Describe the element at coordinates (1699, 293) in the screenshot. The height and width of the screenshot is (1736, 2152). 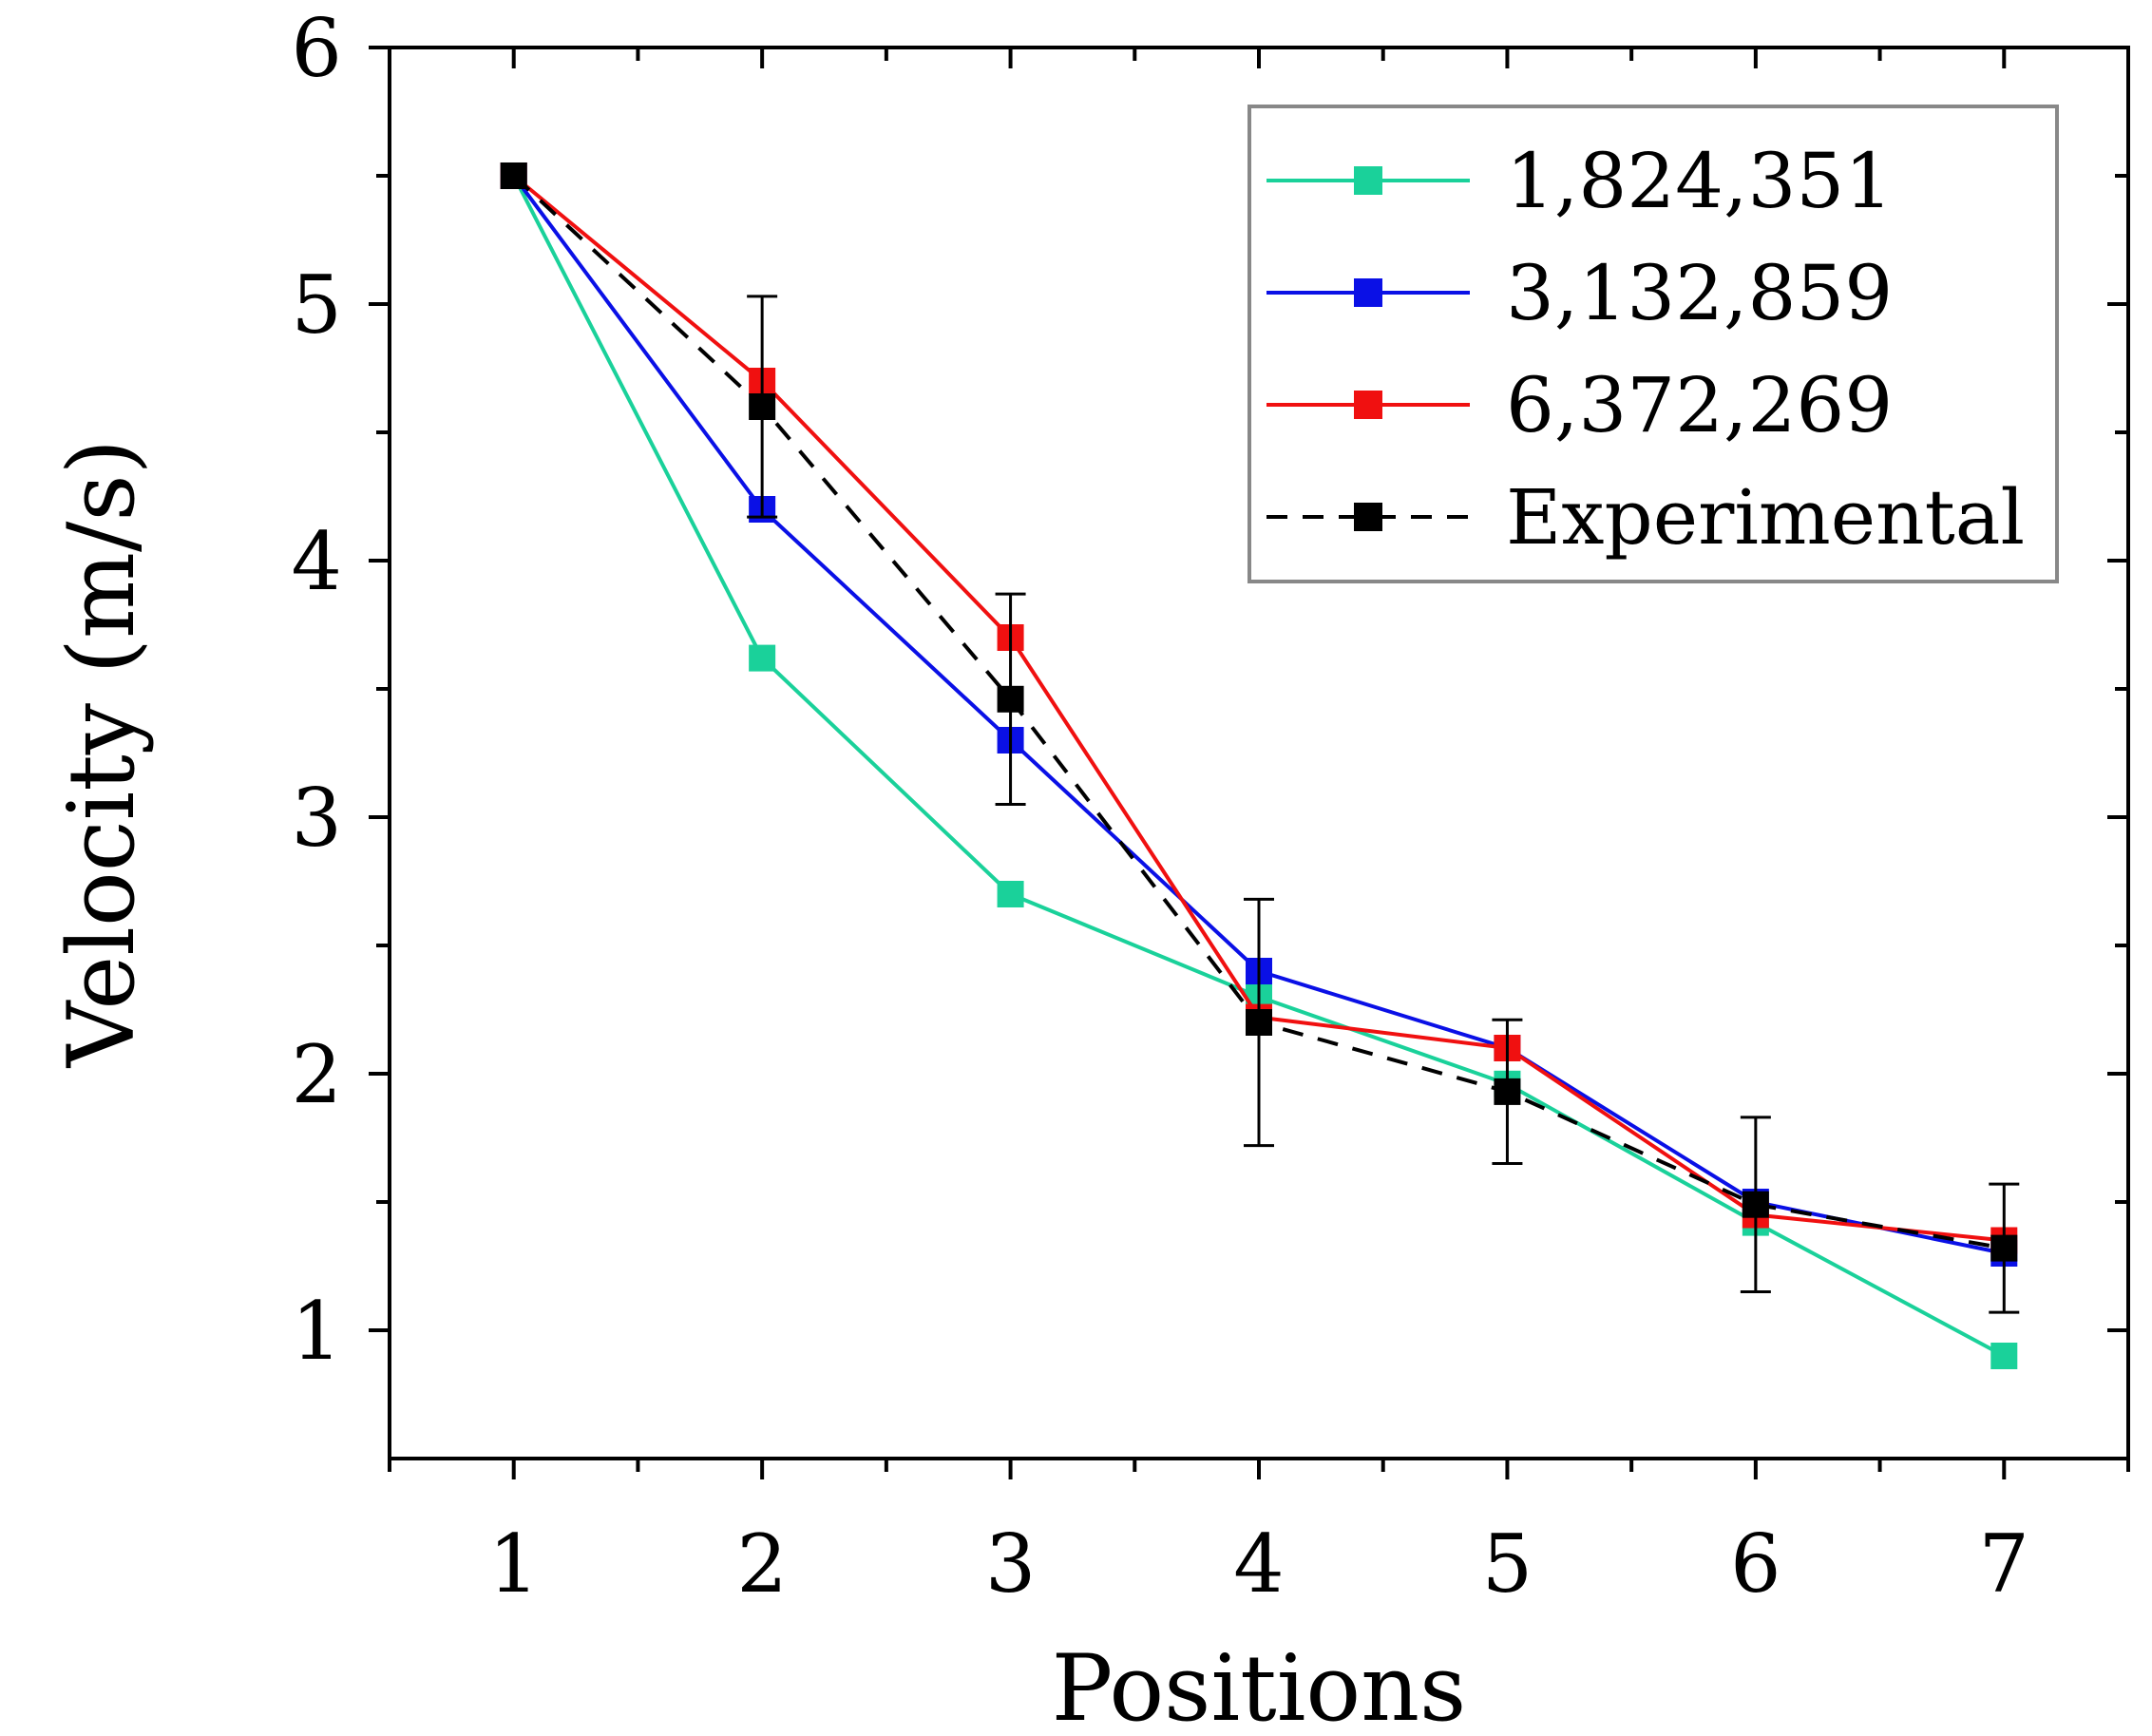
I see `legend-label: 3,132,859` at that location.